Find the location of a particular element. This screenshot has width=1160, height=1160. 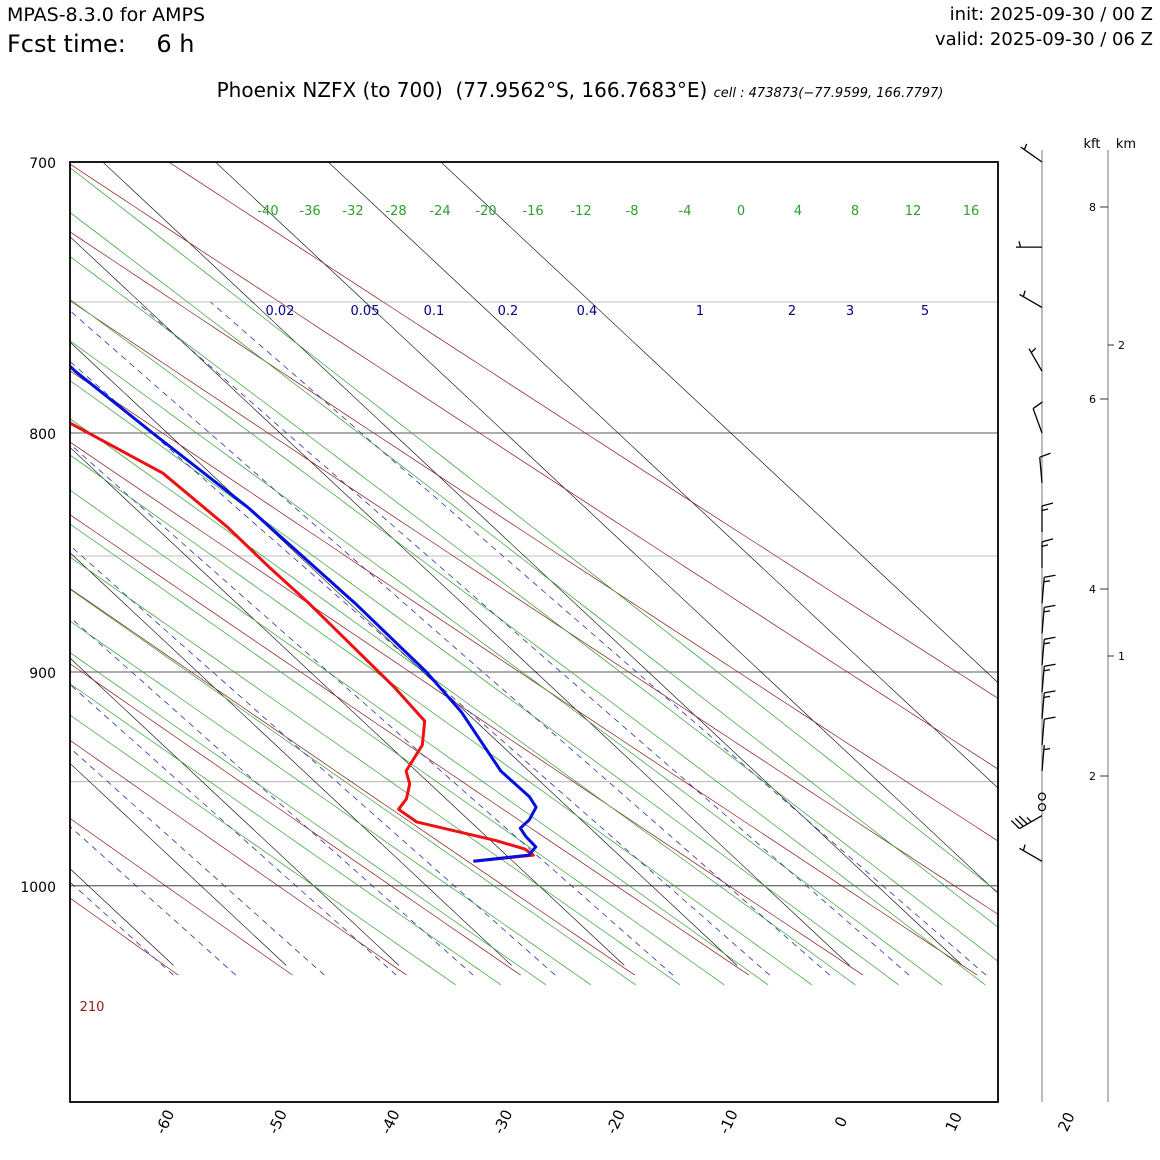

isotherm--50 is located at coordinates (178, 864).